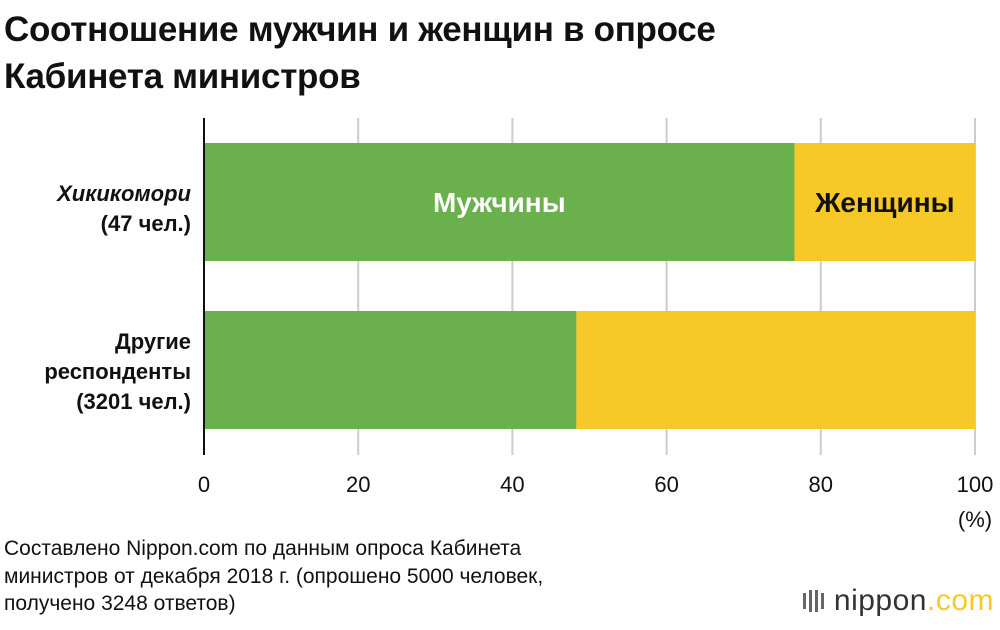  What do you see at coordinates (666, 484) in the screenshot?
I see `x-tick-label-60: 60` at bounding box center [666, 484].